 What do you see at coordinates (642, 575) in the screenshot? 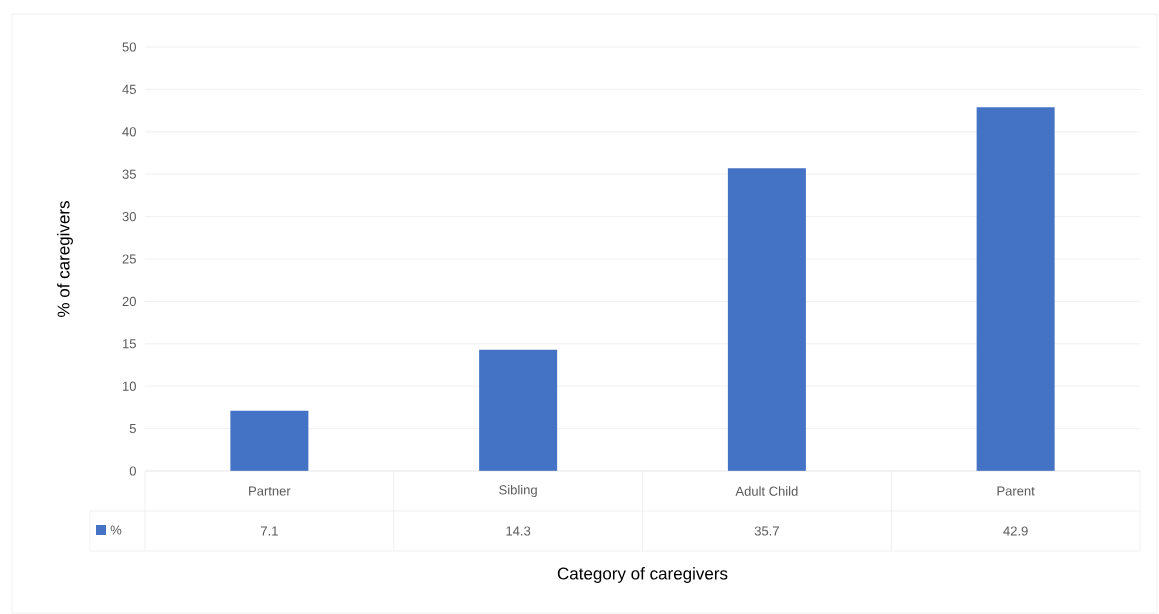
I see `x-axis-title: Category of caregivers` at bounding box center [642, 575].